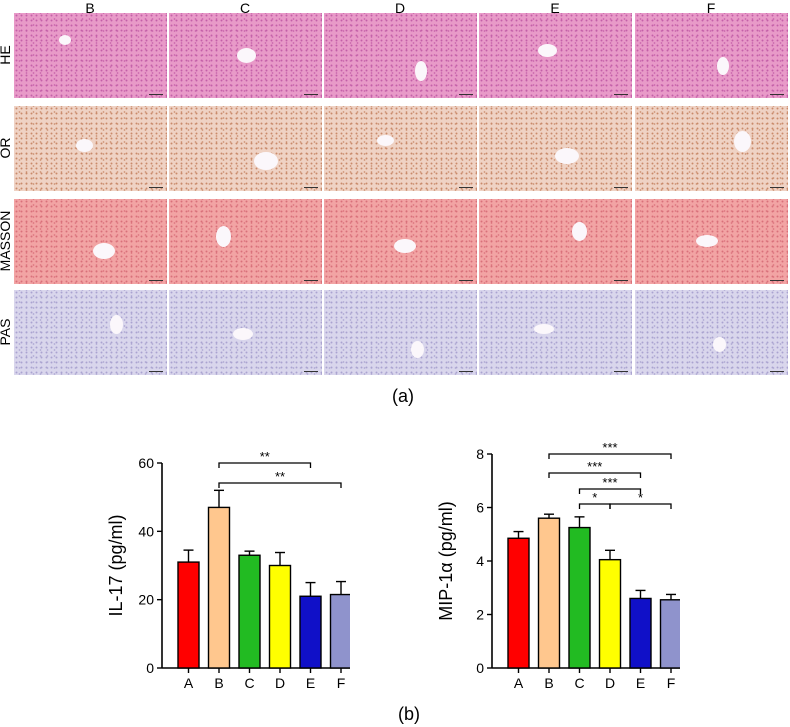 The image size is (790, 727). I want to click on micrograph-masson-d, so click(400, 241).